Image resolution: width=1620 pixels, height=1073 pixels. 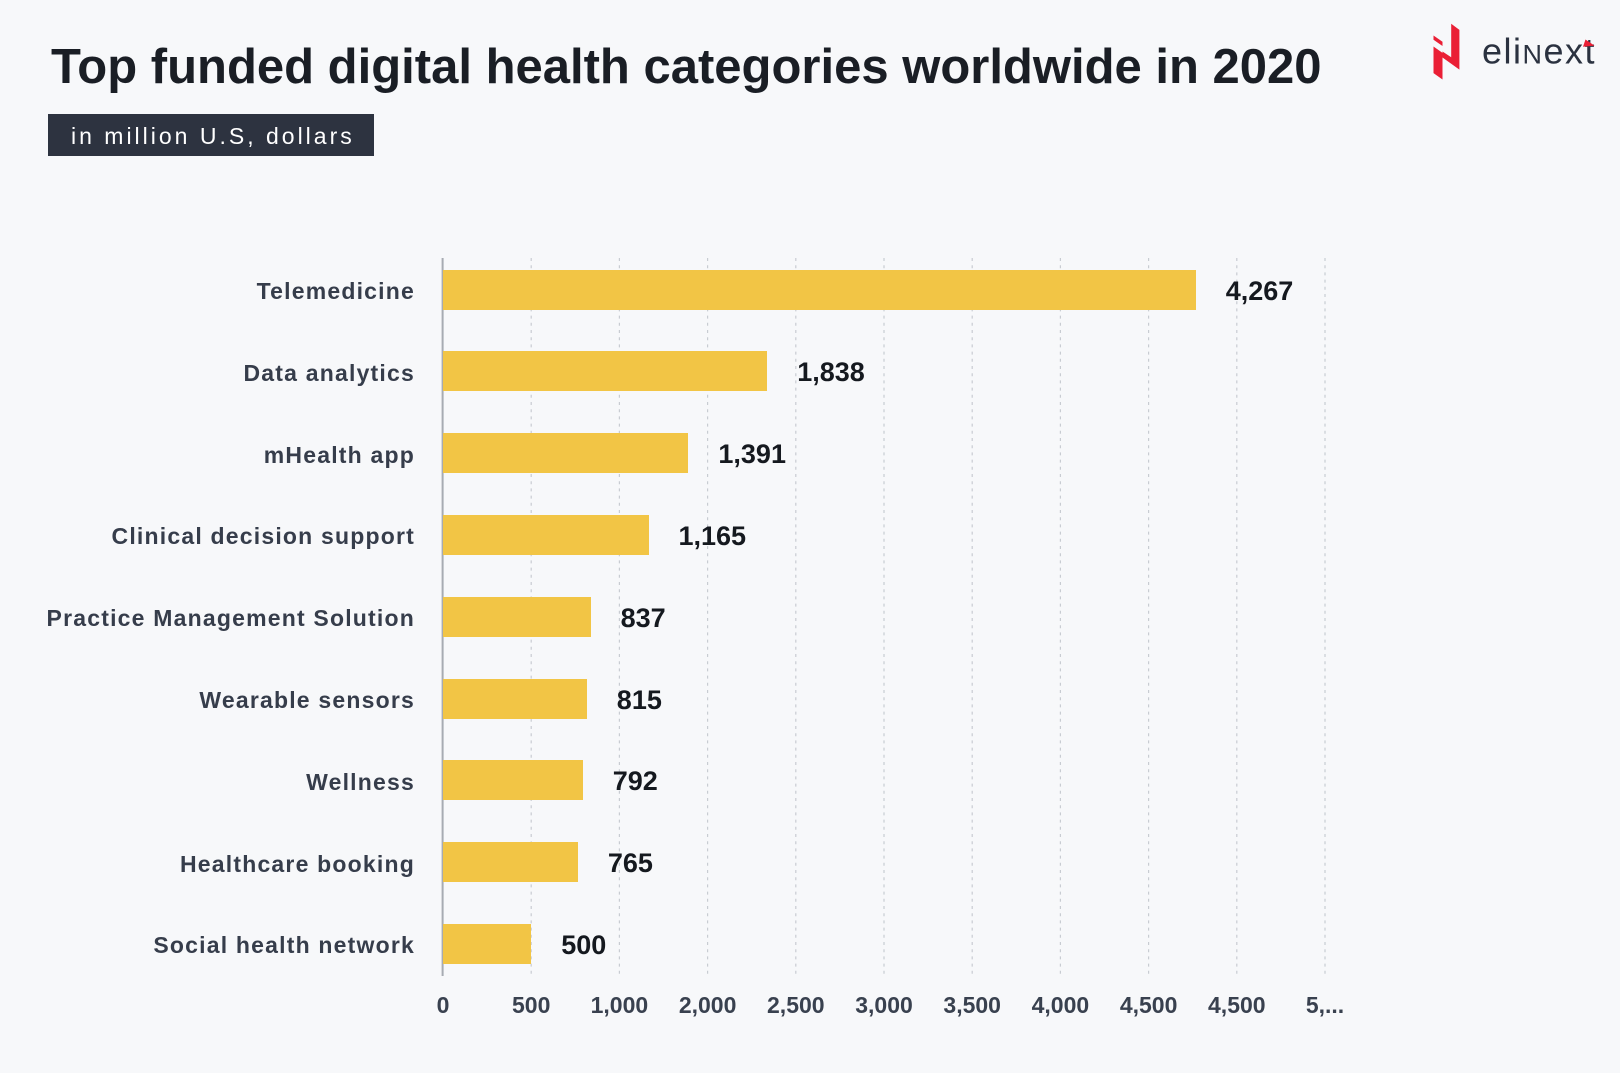 What do you see at coordinates (1570, 51) in the screenshot?
I see `svg-text: ext` at bounding box center [1570, 51].